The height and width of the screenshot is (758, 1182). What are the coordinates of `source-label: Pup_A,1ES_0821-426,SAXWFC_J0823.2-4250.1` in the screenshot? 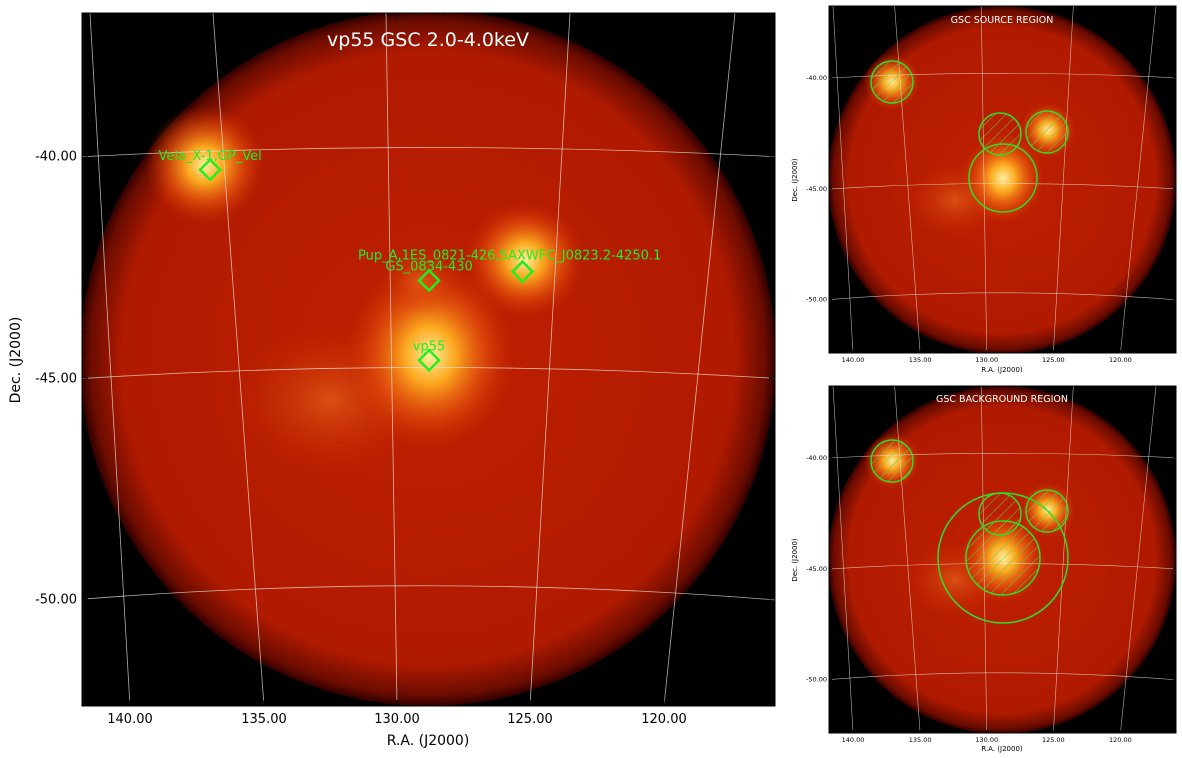 It's located at (509, 256).